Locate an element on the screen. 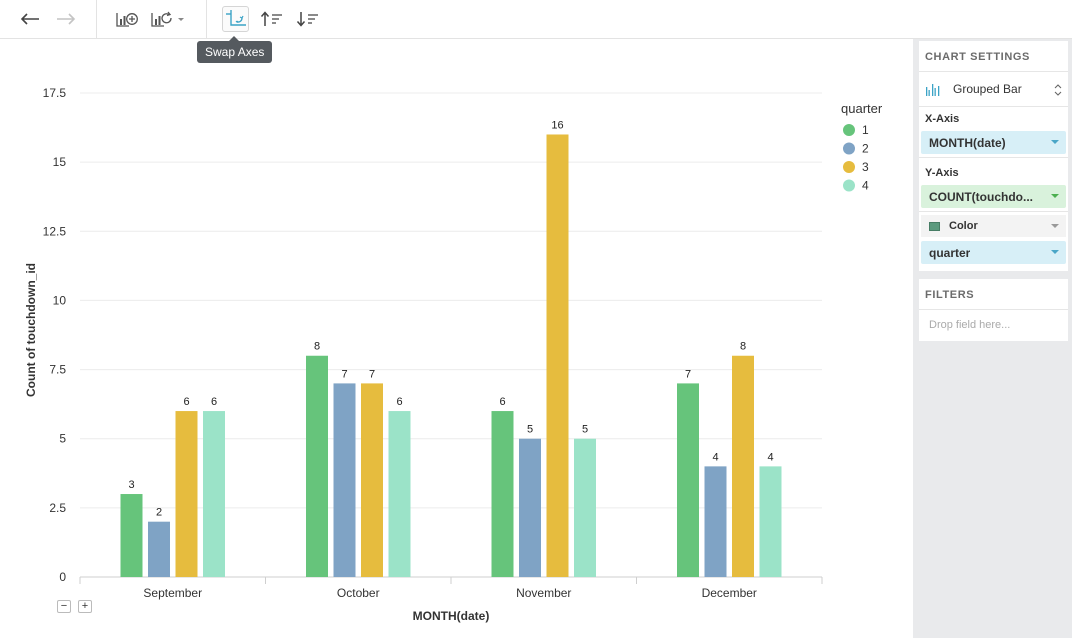 The width and height of the screenshot is (1072, 638). y-tick-label: 12.5 is located at coordinates (55, 231).